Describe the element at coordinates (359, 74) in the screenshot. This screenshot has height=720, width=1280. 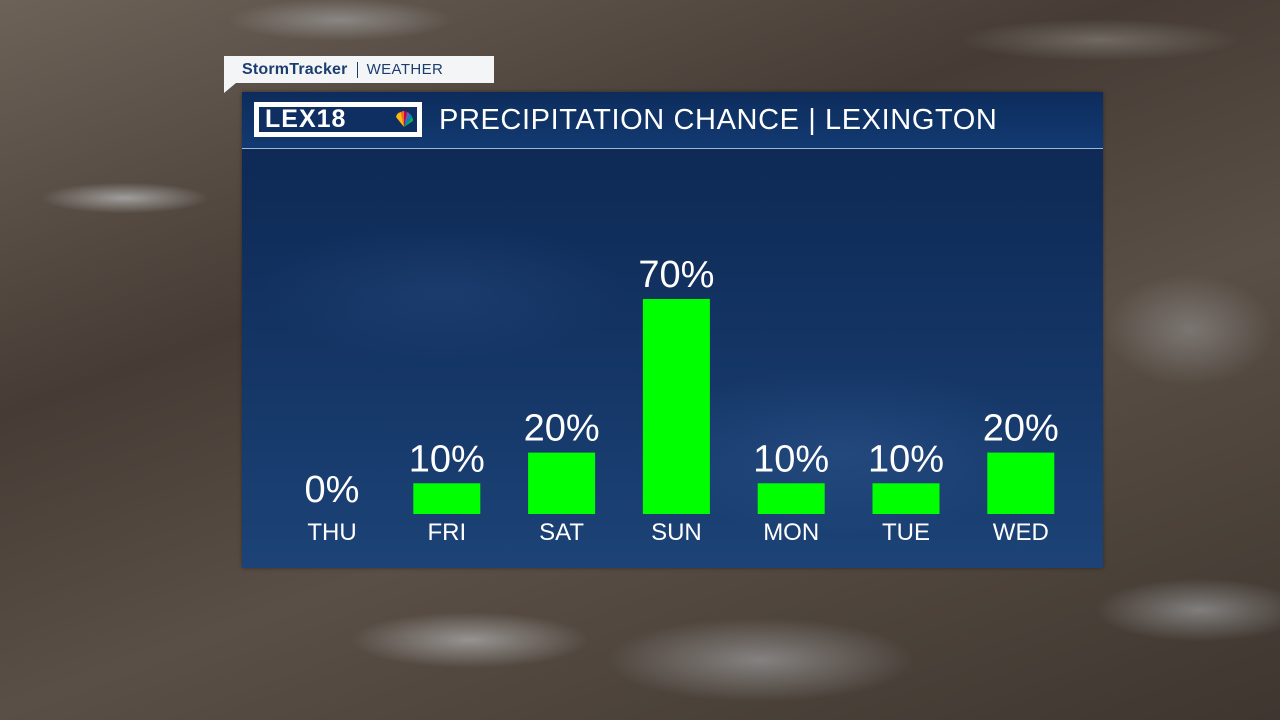
I see `stormtracker-weather-tag: StormTracker WEATHER` at that location.